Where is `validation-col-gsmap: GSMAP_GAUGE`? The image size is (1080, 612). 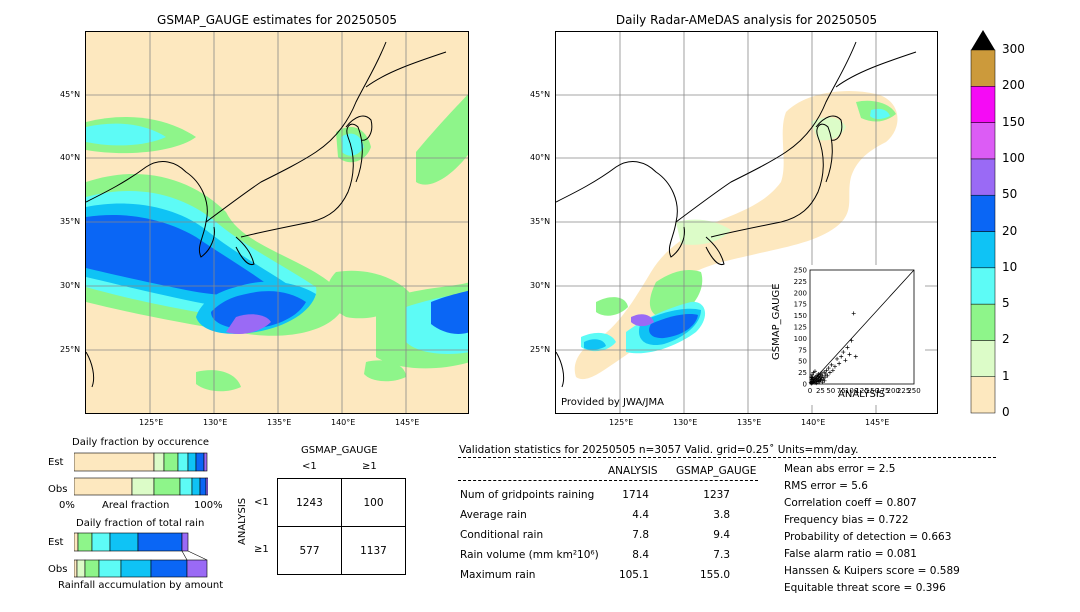 validation-col-gsmap: GSMAP_GAUGE is located at coordinates (716, 471).